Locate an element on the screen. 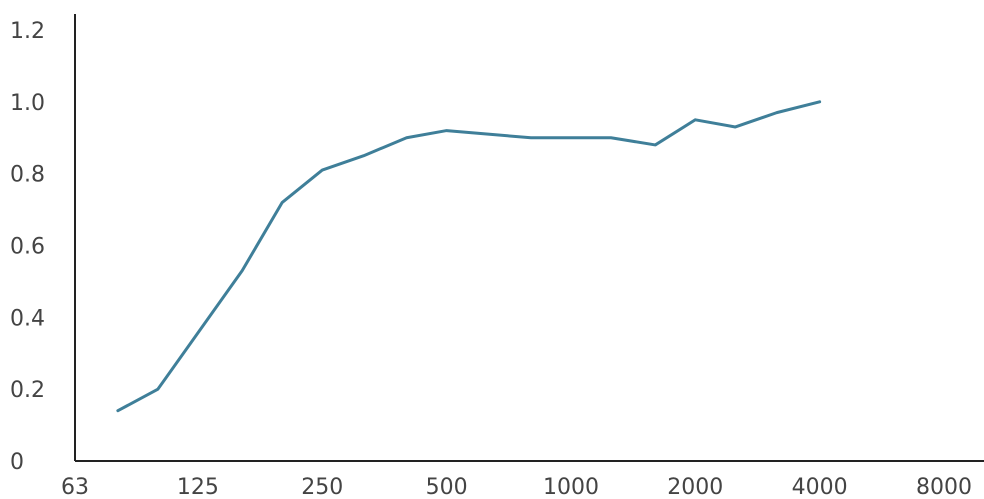 The height and width of the screenshot is (499, 984). y-tick-label: 0.2 is located at coordinates (27, 390).